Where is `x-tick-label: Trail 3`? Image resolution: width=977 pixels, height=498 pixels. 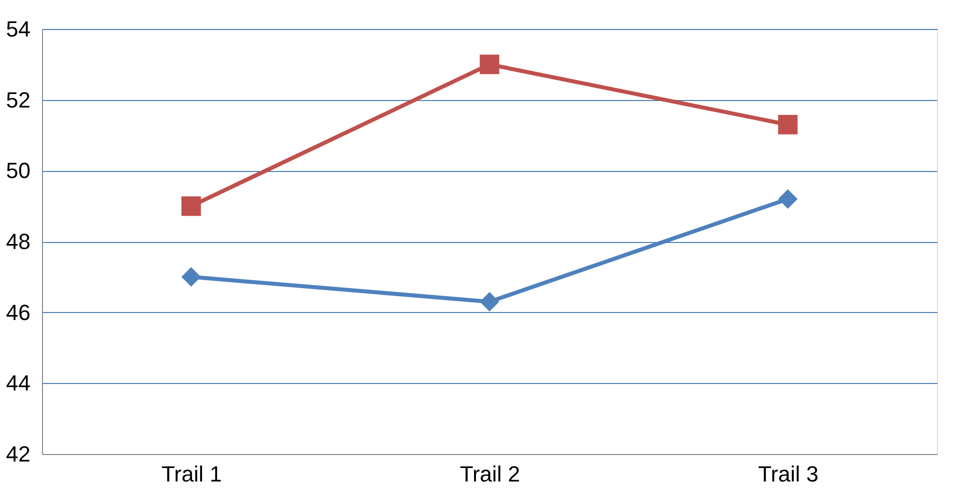 x-tick-label: Trail 3 is located at coordinates (788, 474).